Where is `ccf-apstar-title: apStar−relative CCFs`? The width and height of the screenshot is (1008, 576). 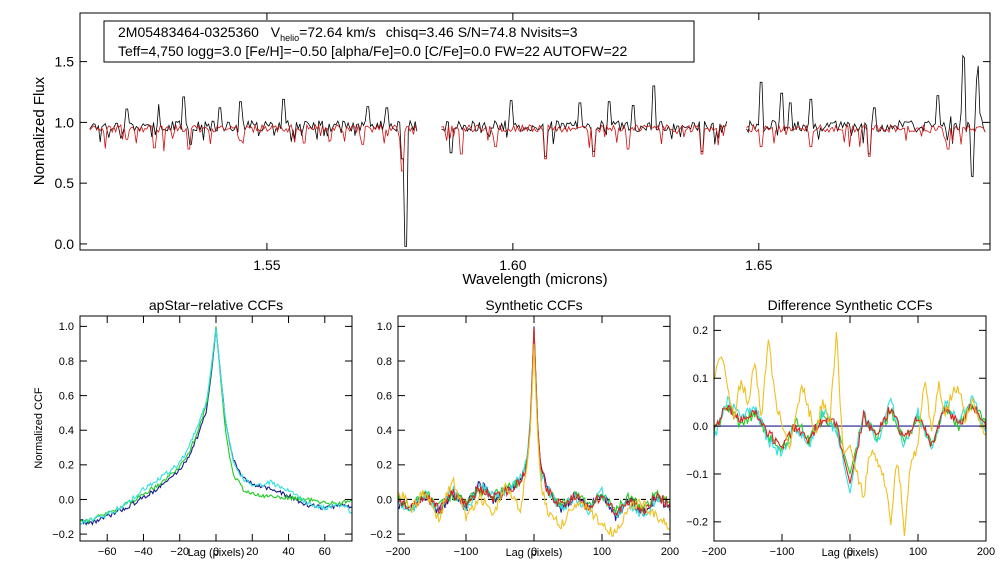 ccf-apstar-title: apStar−relative CCFs is located at coordinates (216, 305).